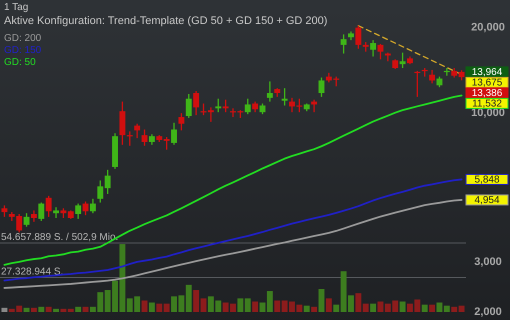 This screenshot has height=320, width=510. What do you see at coordinates (23, 50) in the screenshot?
I see `text: GD: 150` at bounding box center [23, 50].